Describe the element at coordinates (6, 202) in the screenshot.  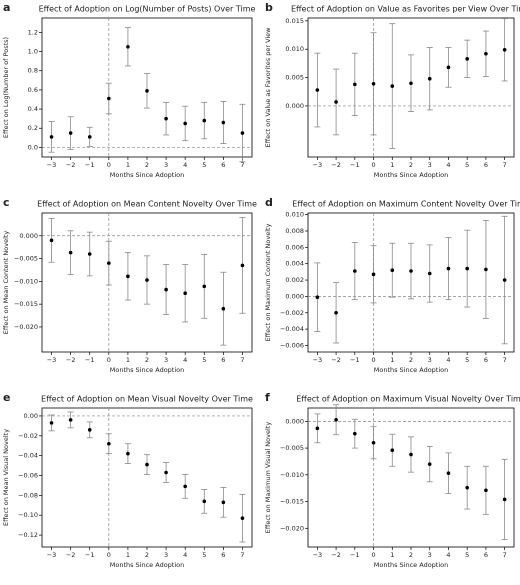
I see `panel-letter: c` at that location.